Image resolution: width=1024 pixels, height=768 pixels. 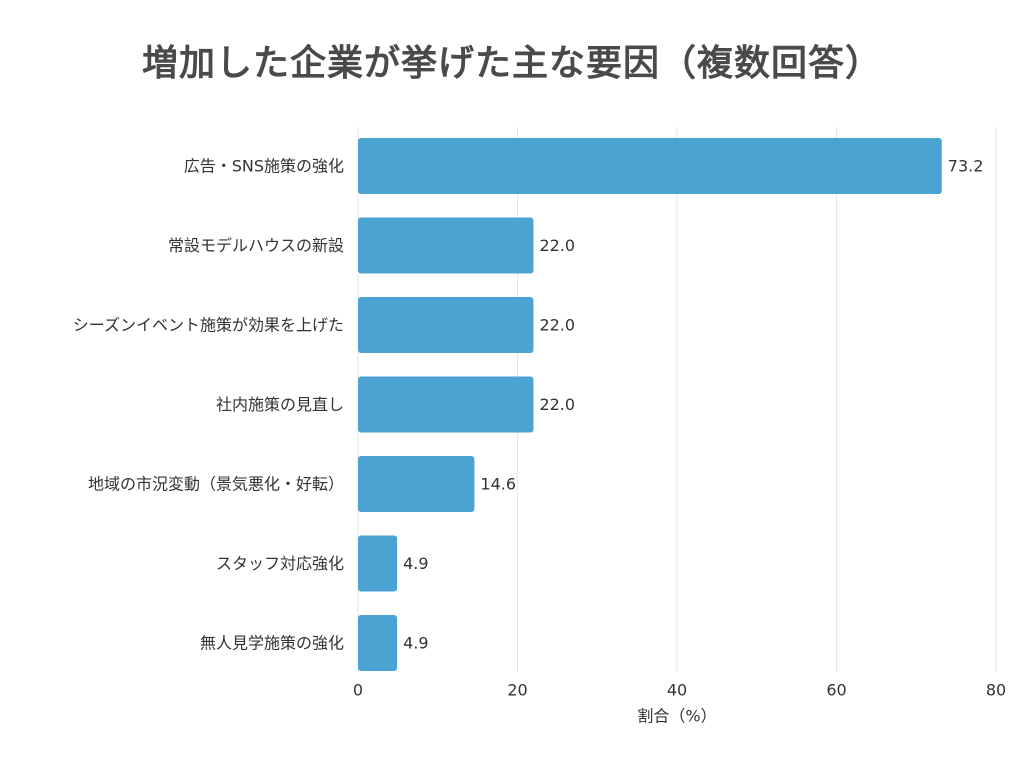 I want to click on x-tick-label-2: 40, so click(x=677, y=690).